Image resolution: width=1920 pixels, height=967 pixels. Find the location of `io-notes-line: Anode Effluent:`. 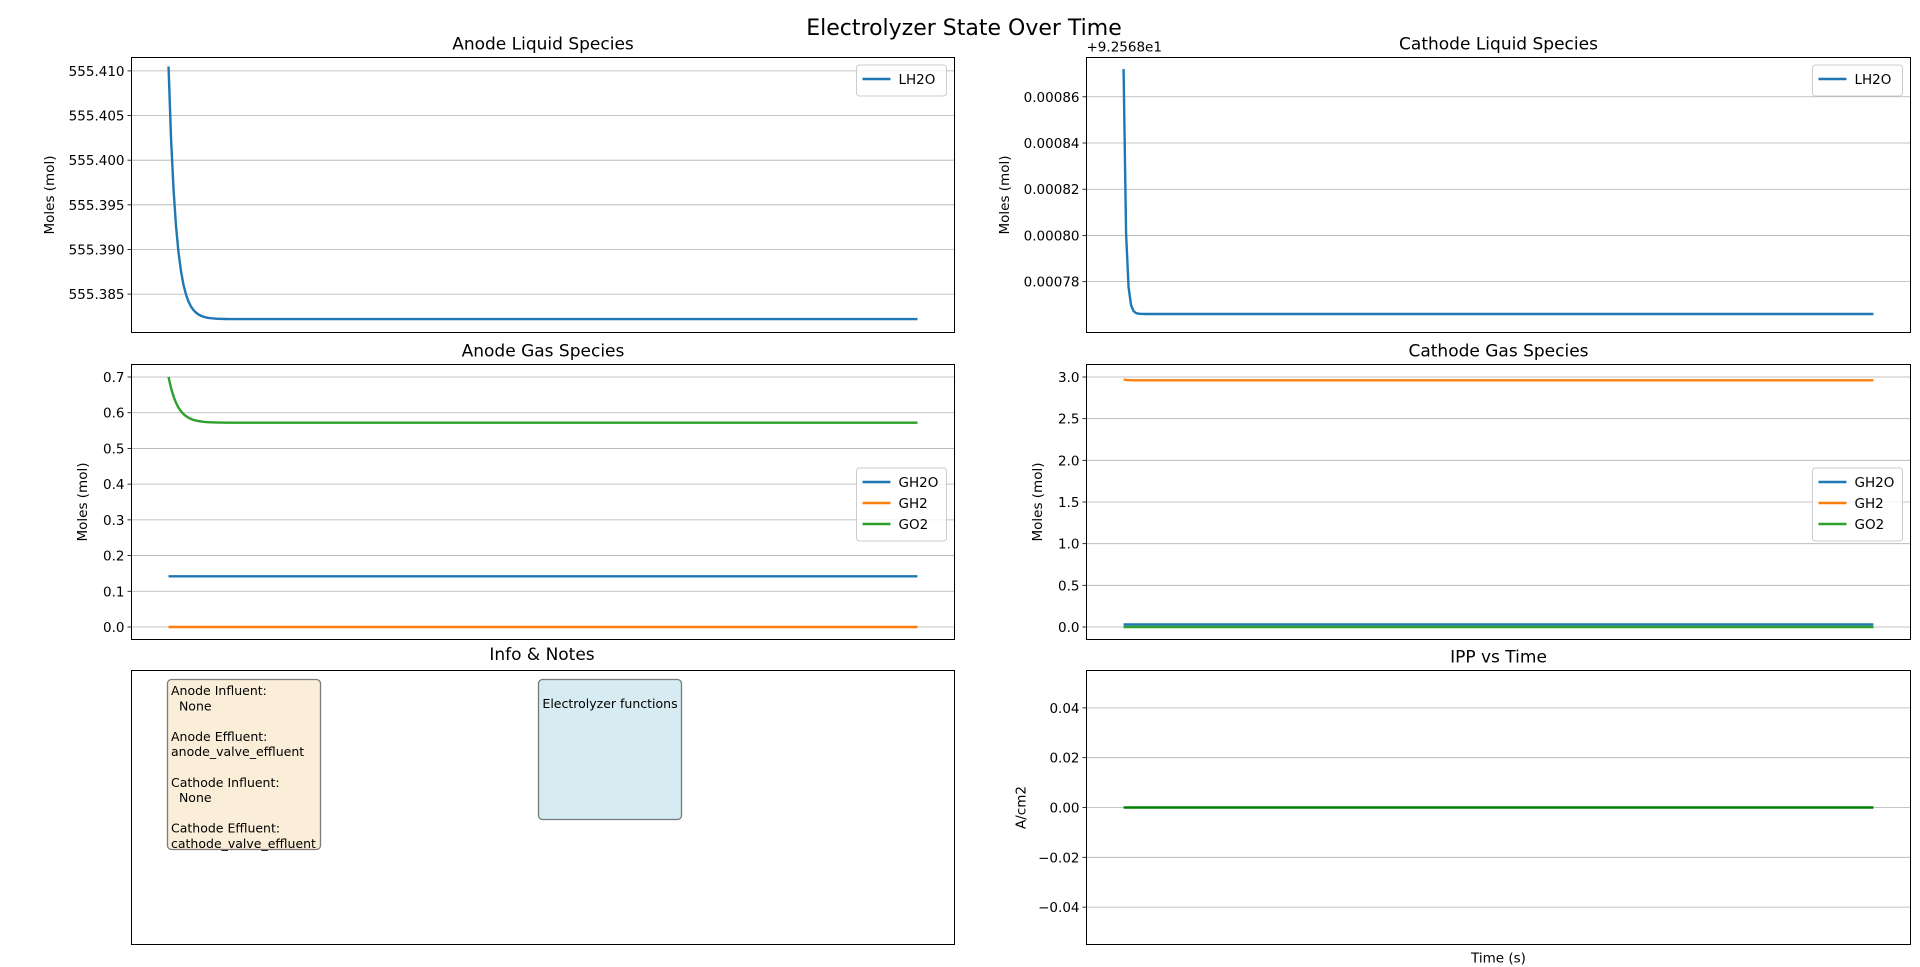

io-notes-line: Anode Effluent: is located at coordinates (219, 736).